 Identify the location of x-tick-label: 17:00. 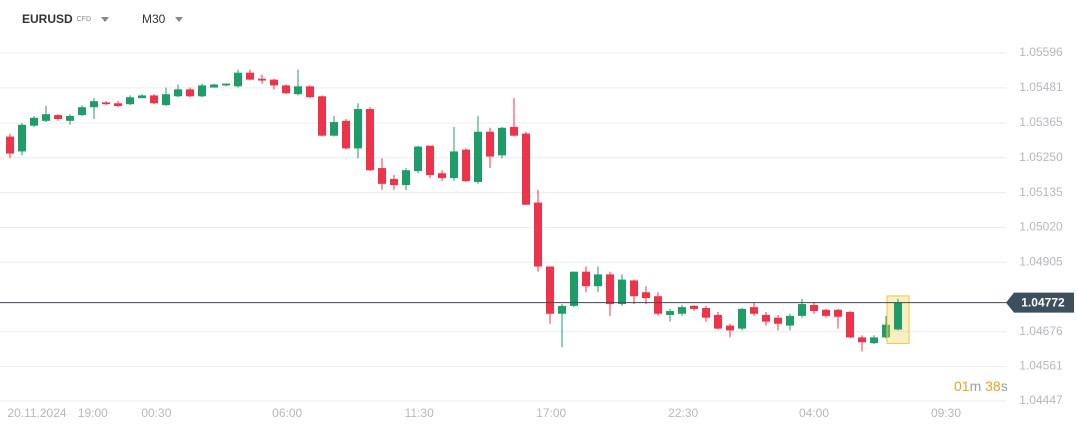
(551, 413).